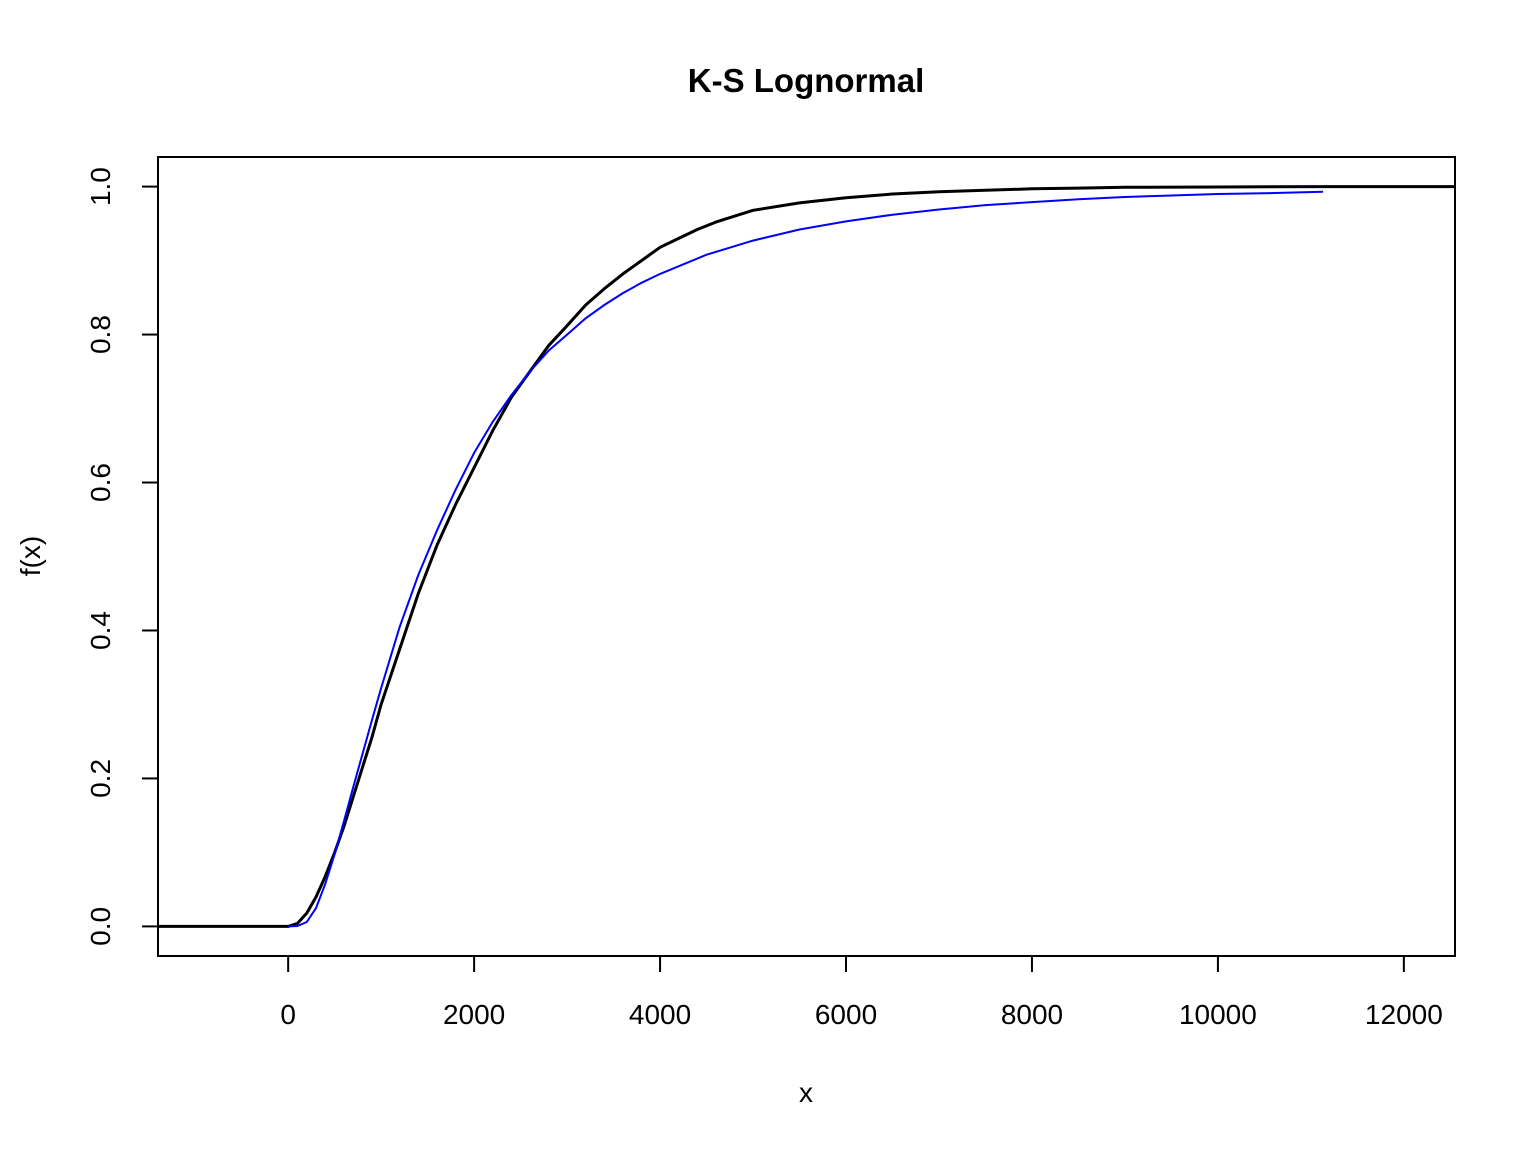 The image size is (1536, 1152). Describe the element at coordinates (806, 1092) in the screenshot. I see `x-axis-label: x` at that location.